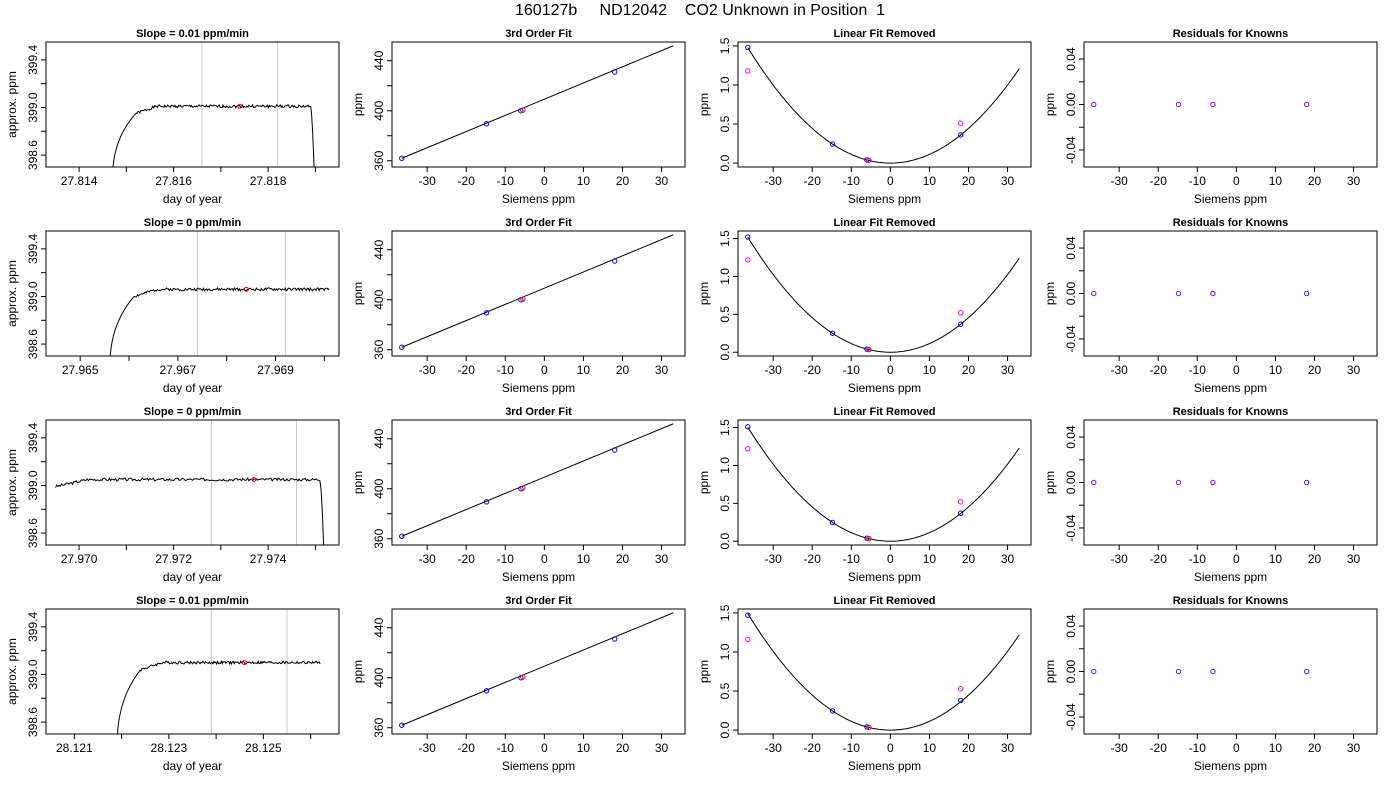  I want to click on y-tick-label: 0.00, so click(1071, 482).